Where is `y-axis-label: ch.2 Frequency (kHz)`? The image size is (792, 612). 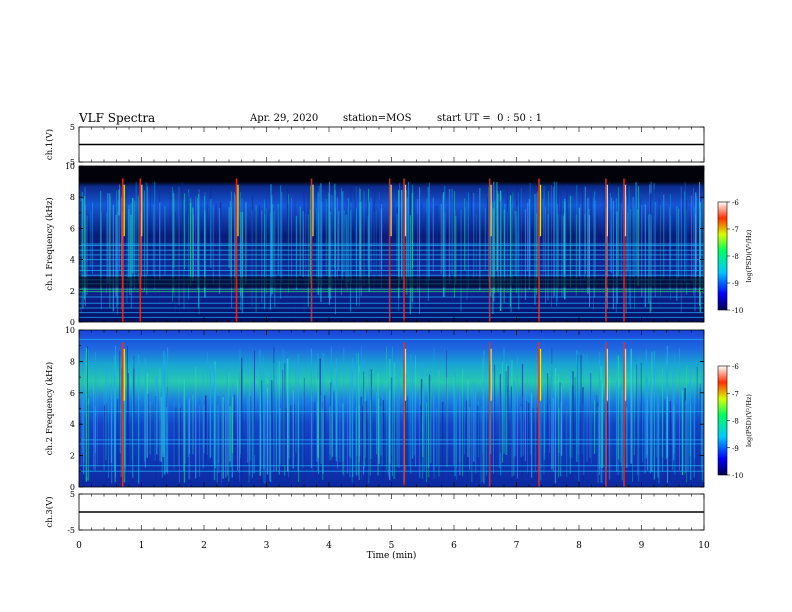
y-axis-label: ch.2 Frequency (kHz) is located at coordinates (49, 408).